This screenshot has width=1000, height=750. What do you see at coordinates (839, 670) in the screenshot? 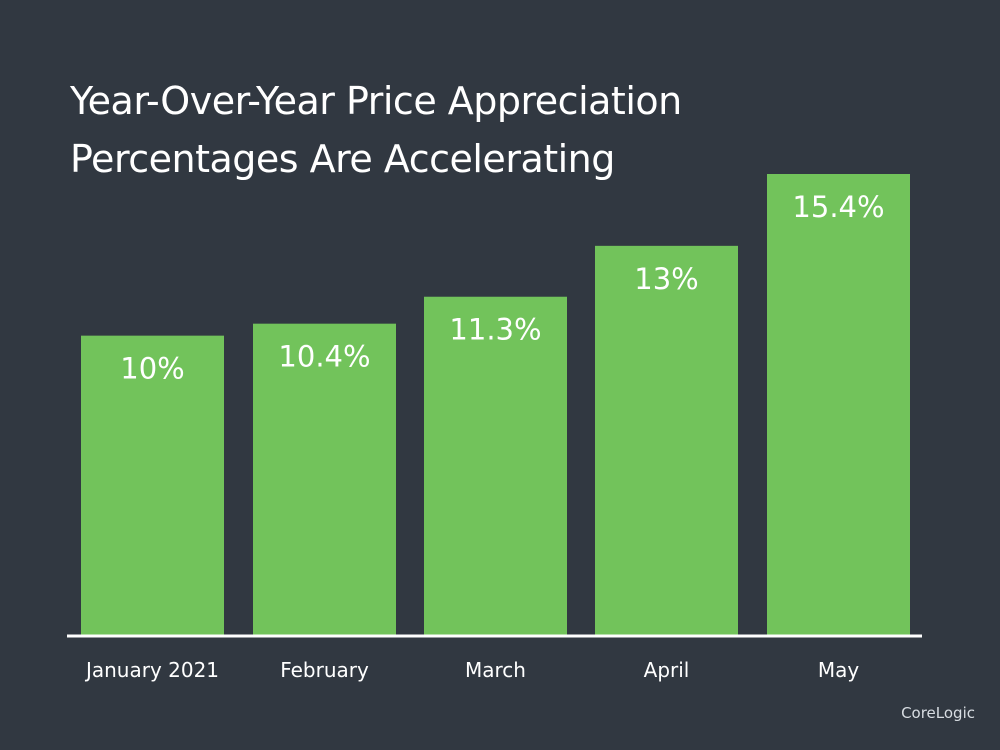
I see `x-tick-label-5: May` at bounding box center [839, 670].